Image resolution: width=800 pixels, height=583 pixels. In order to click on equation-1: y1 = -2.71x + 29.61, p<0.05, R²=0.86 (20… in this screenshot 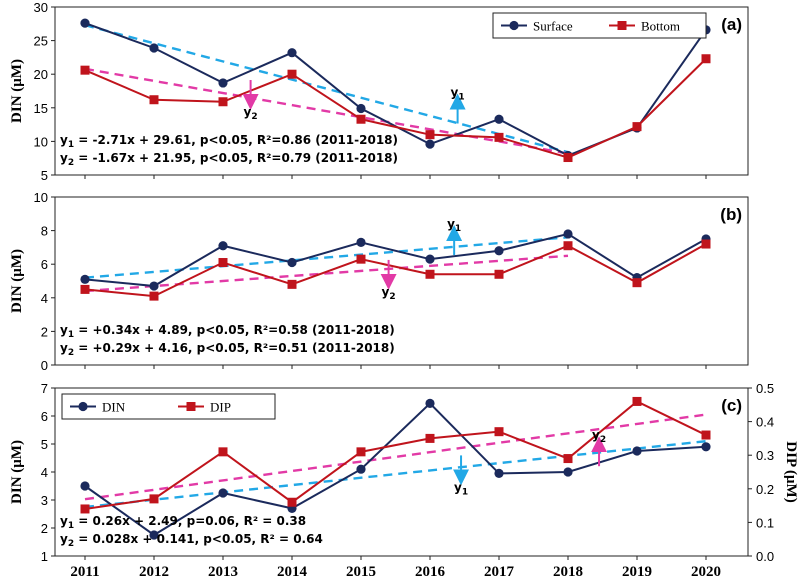, I will do `click(229, 141)`.